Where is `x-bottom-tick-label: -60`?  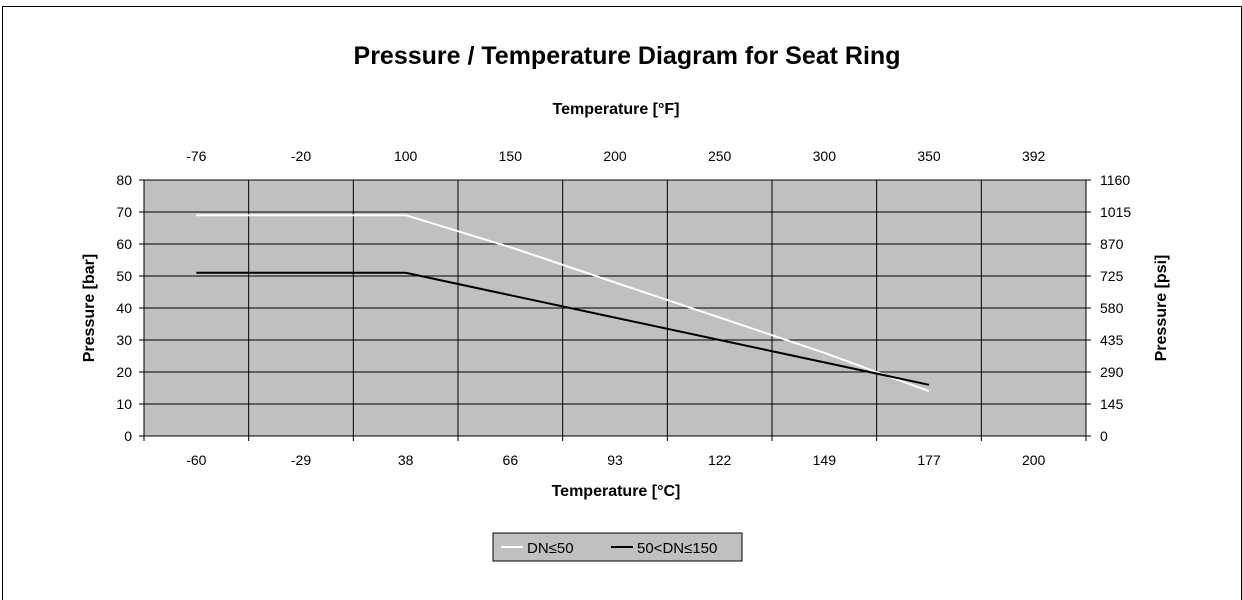 x-bottom-tick-label: -60 is located at coordinates (196, 460).